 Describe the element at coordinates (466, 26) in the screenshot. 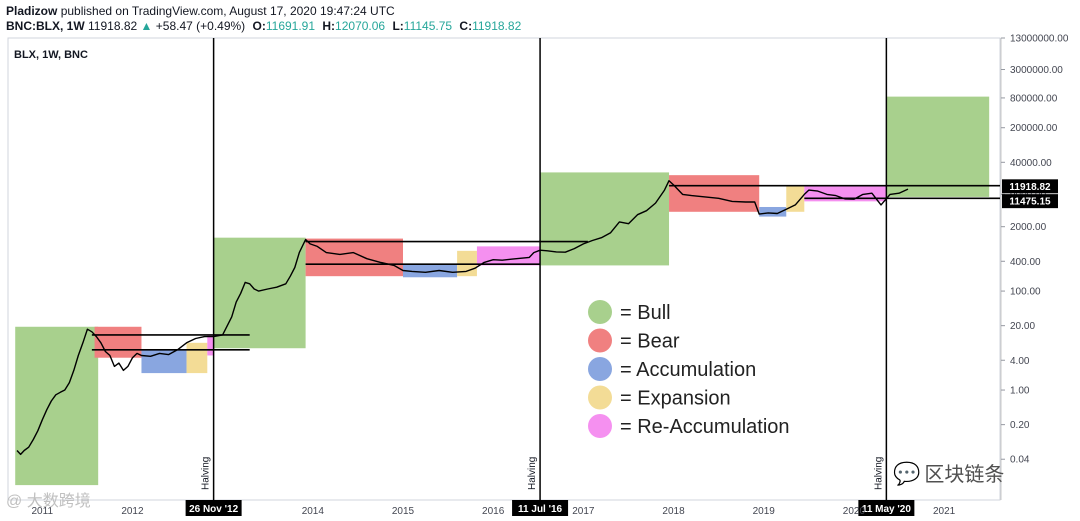

I see `close-label: C:` at that location.